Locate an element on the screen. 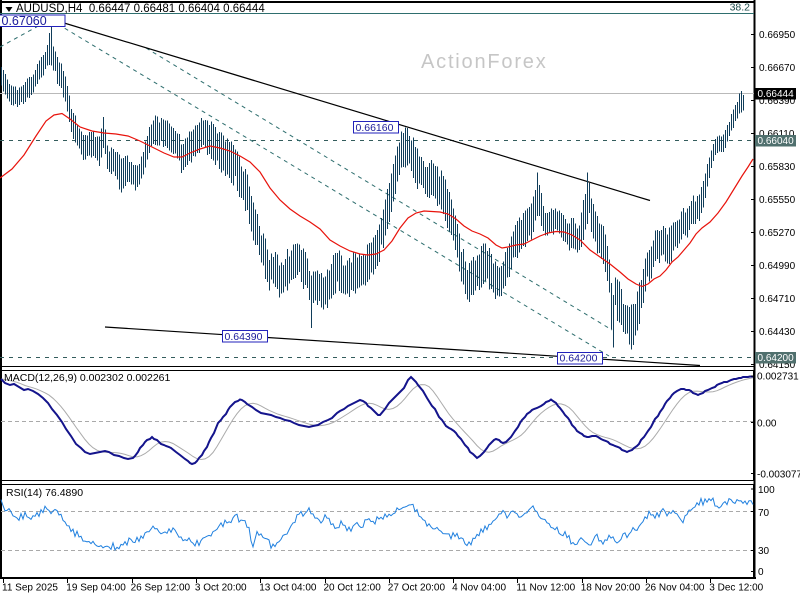 The height and width of the screenshot is (605, 800). svg-text: 0.67060 is located at coordinates (24, 21).